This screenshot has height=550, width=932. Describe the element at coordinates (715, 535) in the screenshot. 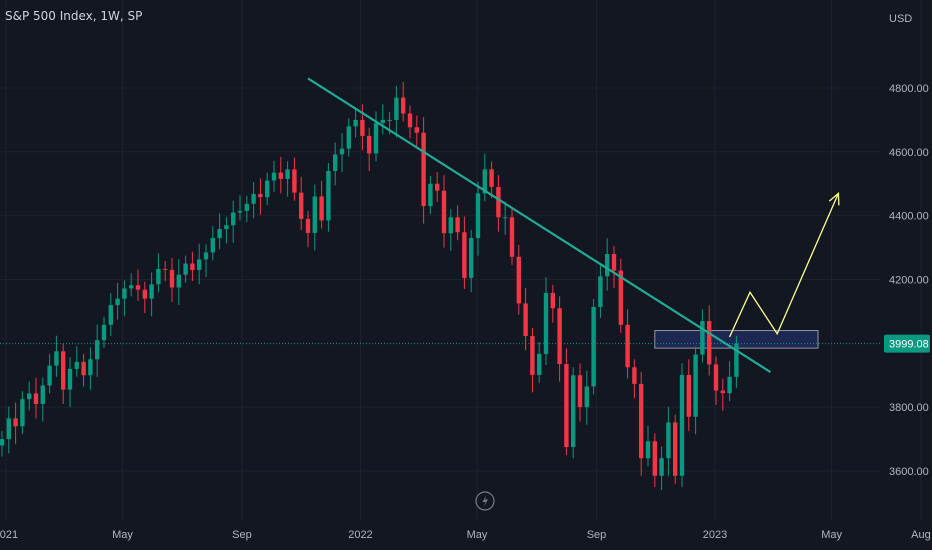

I see `x-tick-label: 2023` at that location.